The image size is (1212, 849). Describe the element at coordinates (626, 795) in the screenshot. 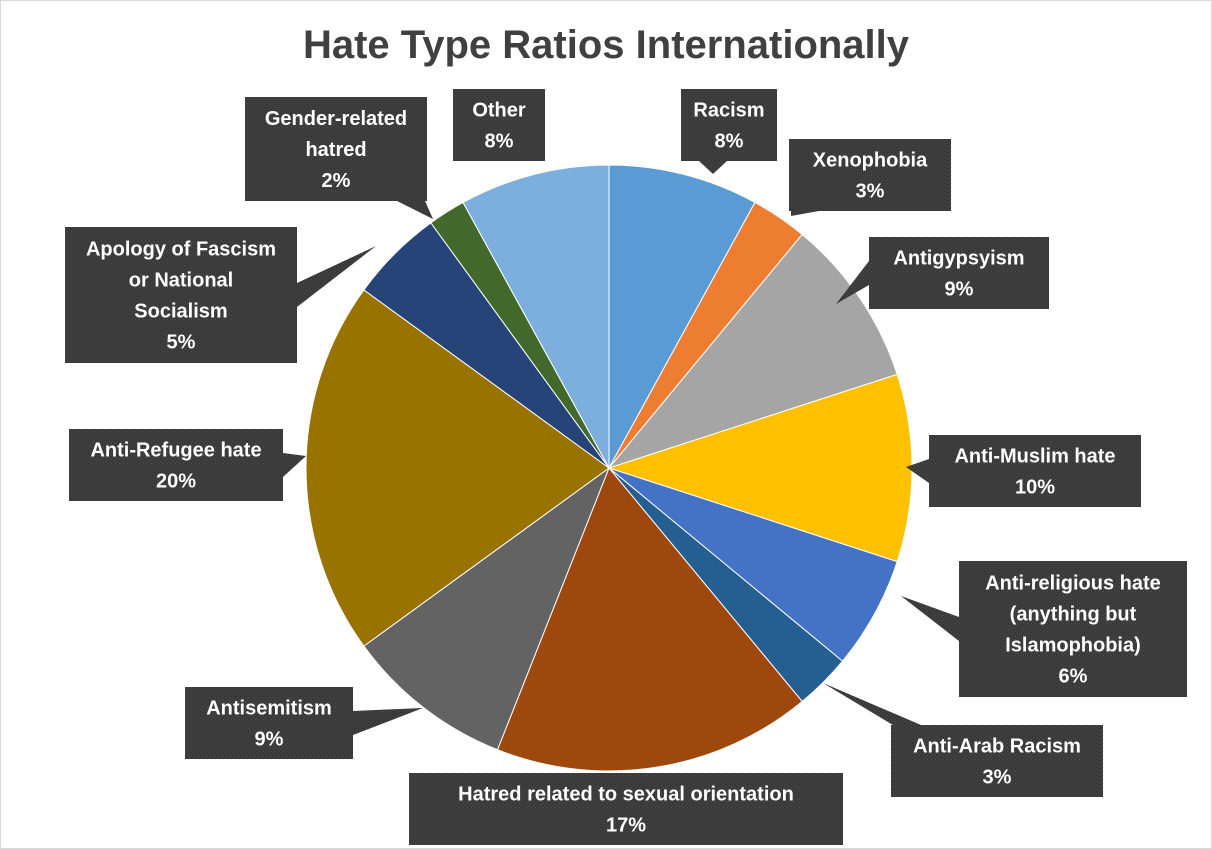

I see `data-label-category: Hatred related to sexual orientation` at that location.